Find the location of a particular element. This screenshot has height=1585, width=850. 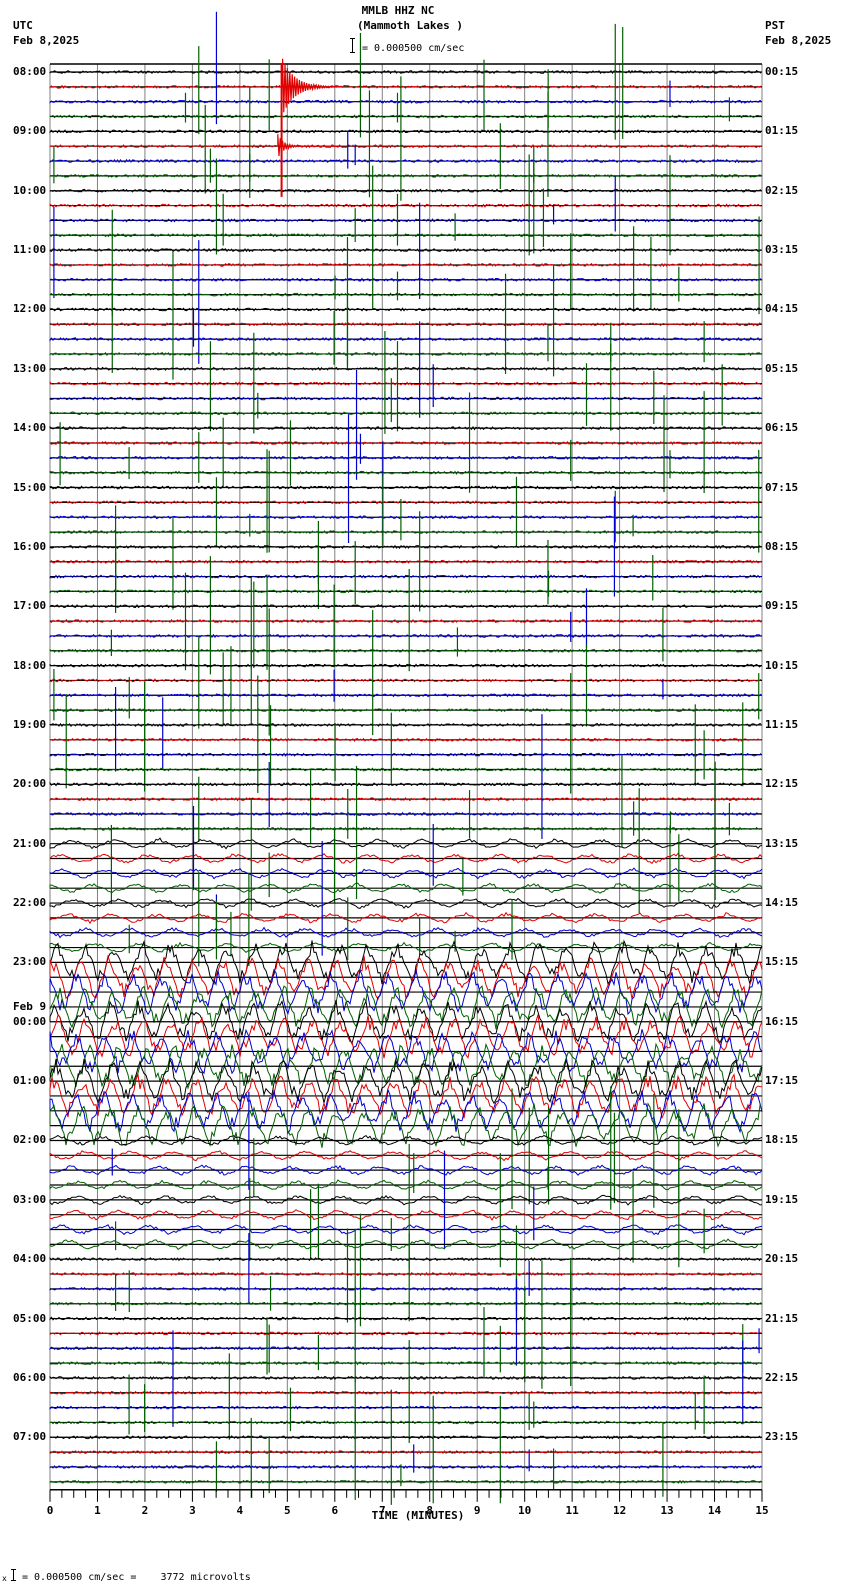

x-tick-label: 1 is located at coordinates (97, 1510).